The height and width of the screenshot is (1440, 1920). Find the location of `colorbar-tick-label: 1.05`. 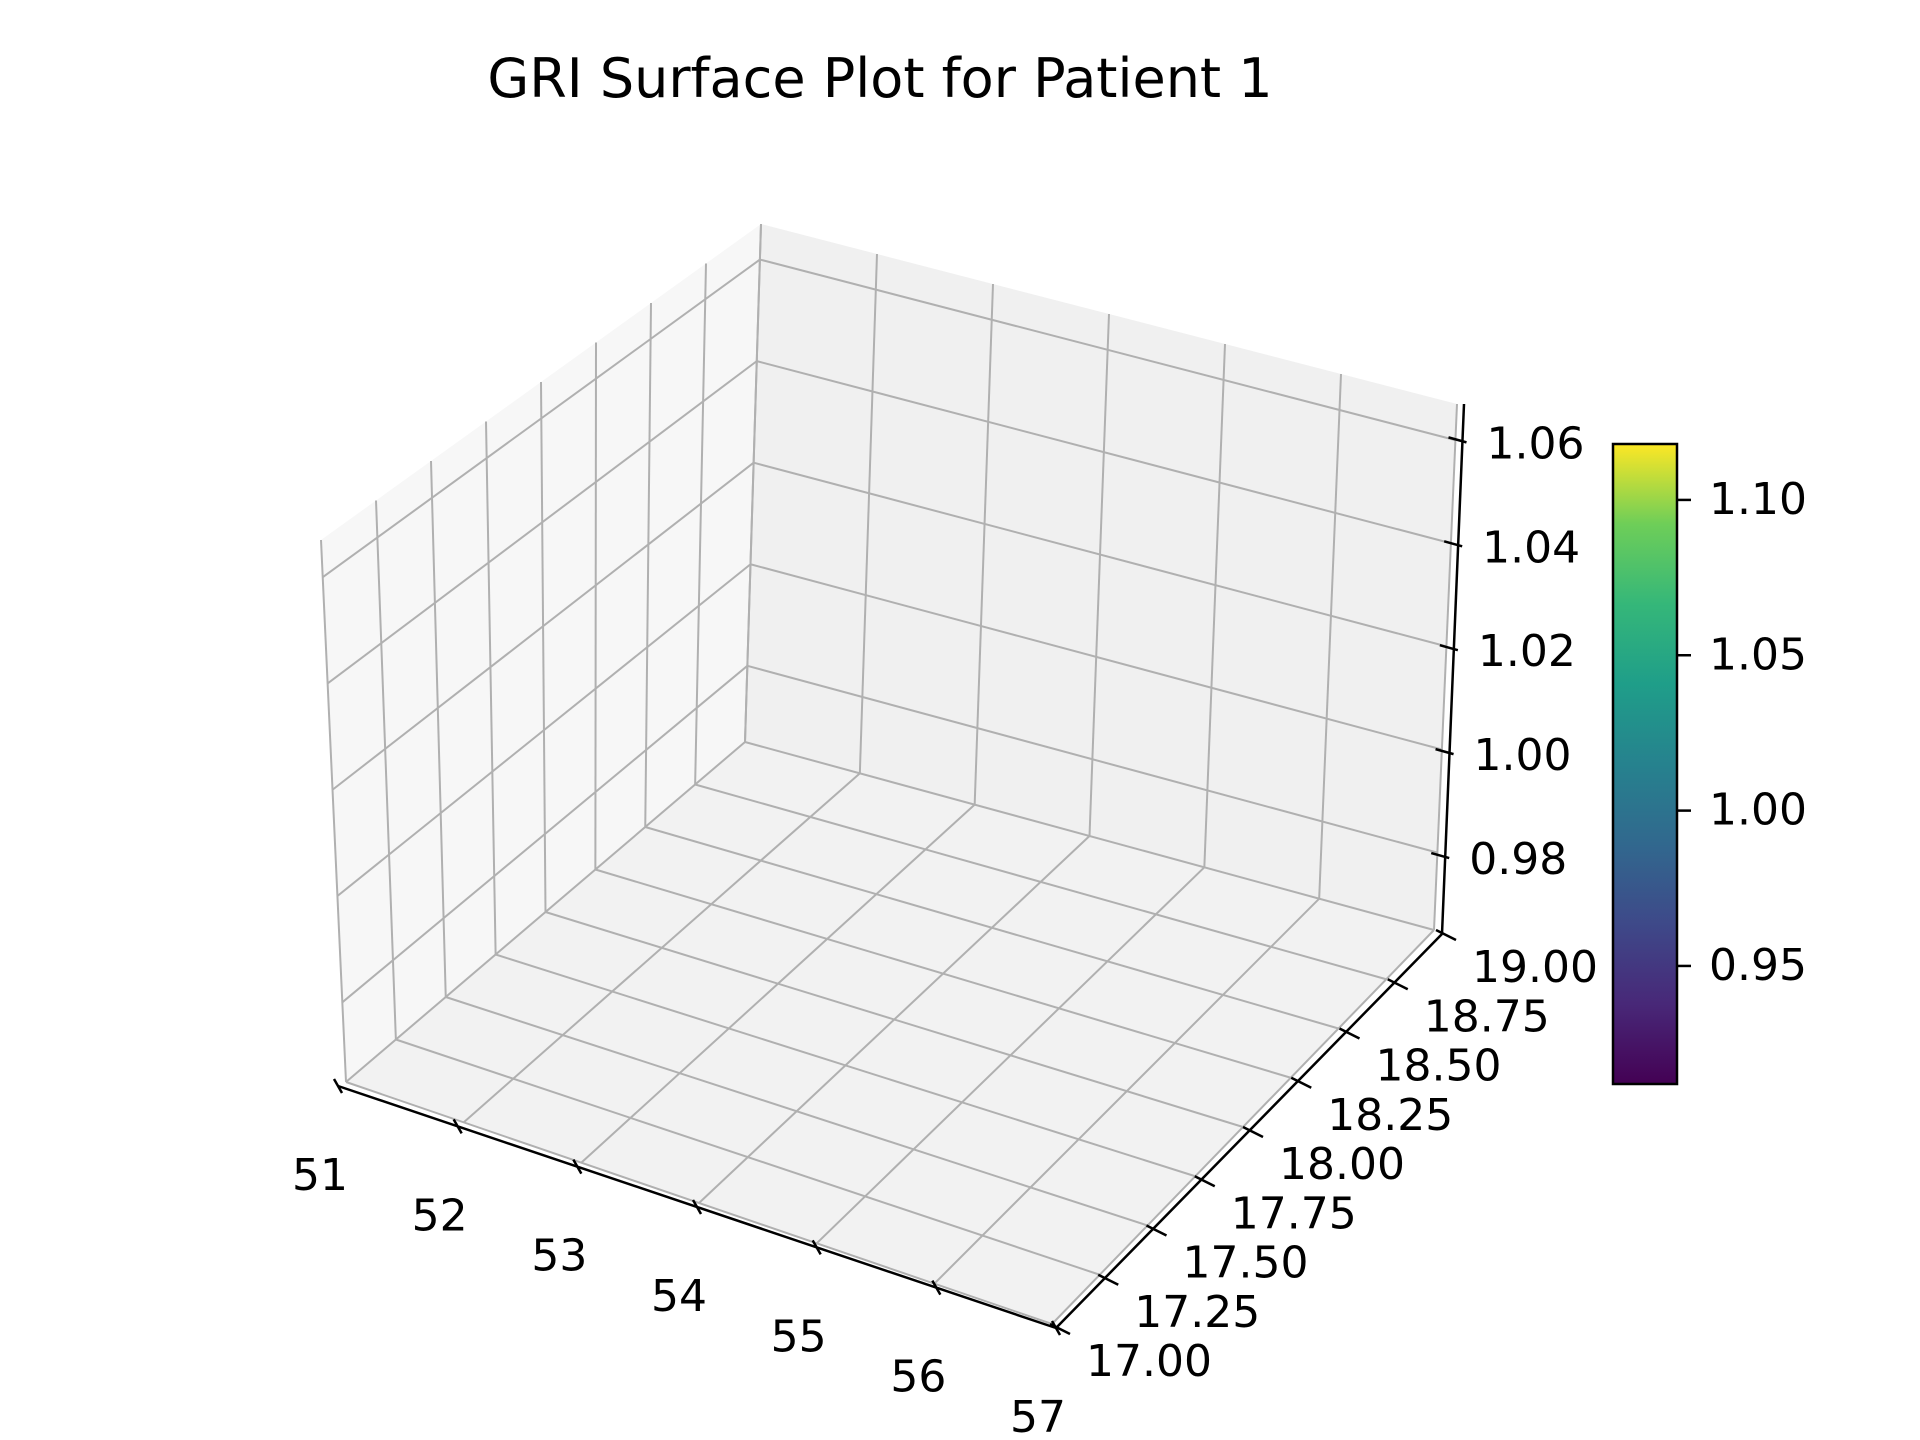

colorbar-tick-label: 1.05 is located at coordinates (1758, 654).